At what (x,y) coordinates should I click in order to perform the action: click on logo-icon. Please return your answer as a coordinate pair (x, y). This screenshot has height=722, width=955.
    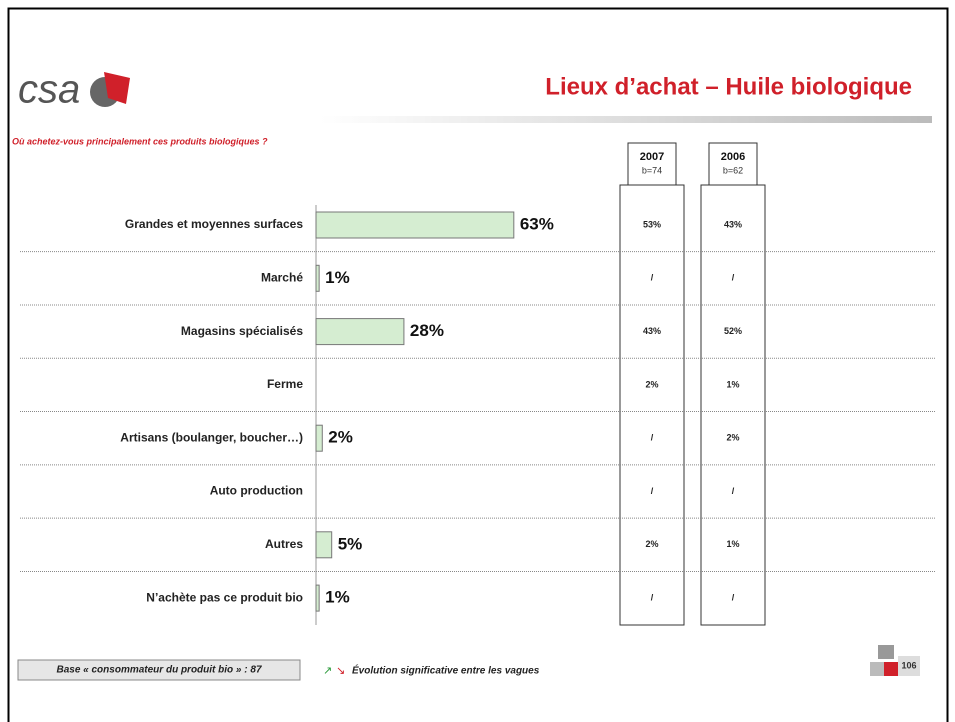
    Looking at the image, I should click on (117, 88).